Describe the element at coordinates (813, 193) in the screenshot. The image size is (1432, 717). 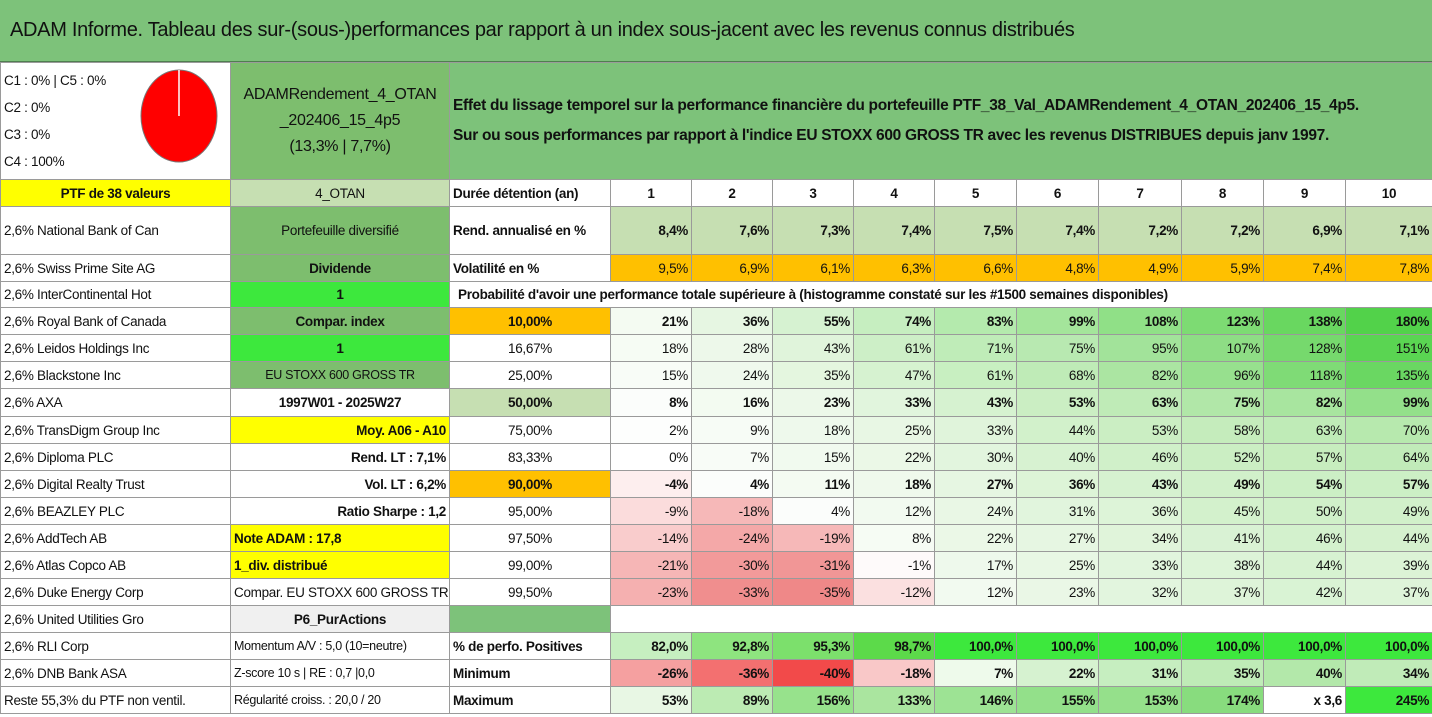
I see `year-header: 3` at that location.